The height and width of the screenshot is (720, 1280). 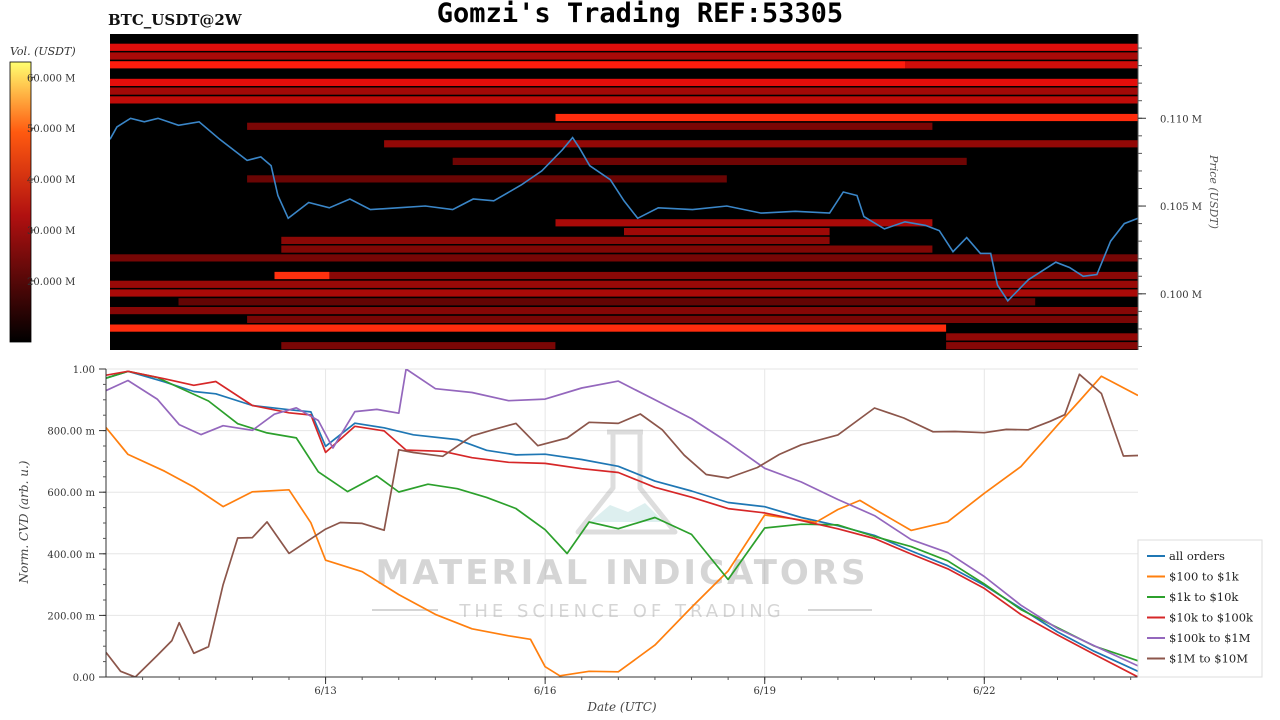 I want to click on price-tick-label: 0.100 M, so click(x=1181, y=295).